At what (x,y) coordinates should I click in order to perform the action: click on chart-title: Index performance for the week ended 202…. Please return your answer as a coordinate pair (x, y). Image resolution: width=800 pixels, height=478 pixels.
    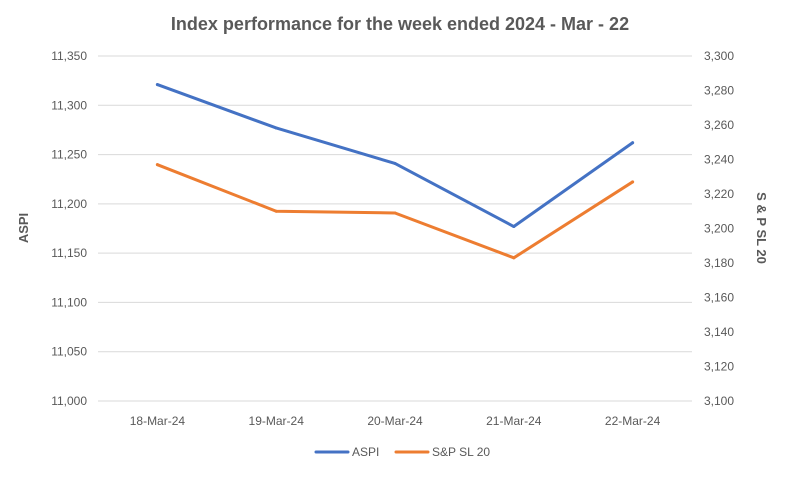
    Looking at the image, I should click on (400, 24).